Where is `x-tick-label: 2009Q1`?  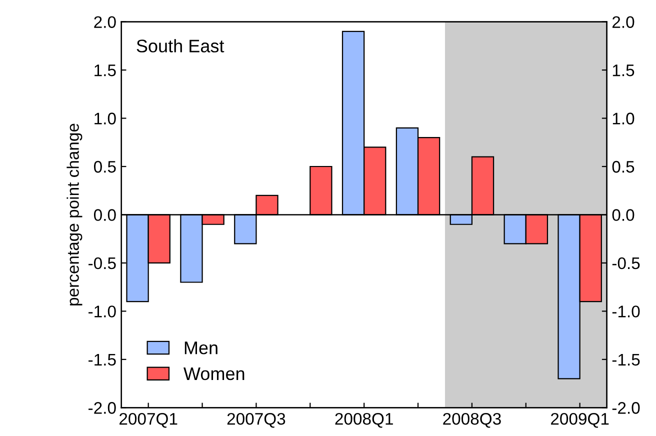 x-tick-label: 2009Q1 is located at coordinates (580, 420).